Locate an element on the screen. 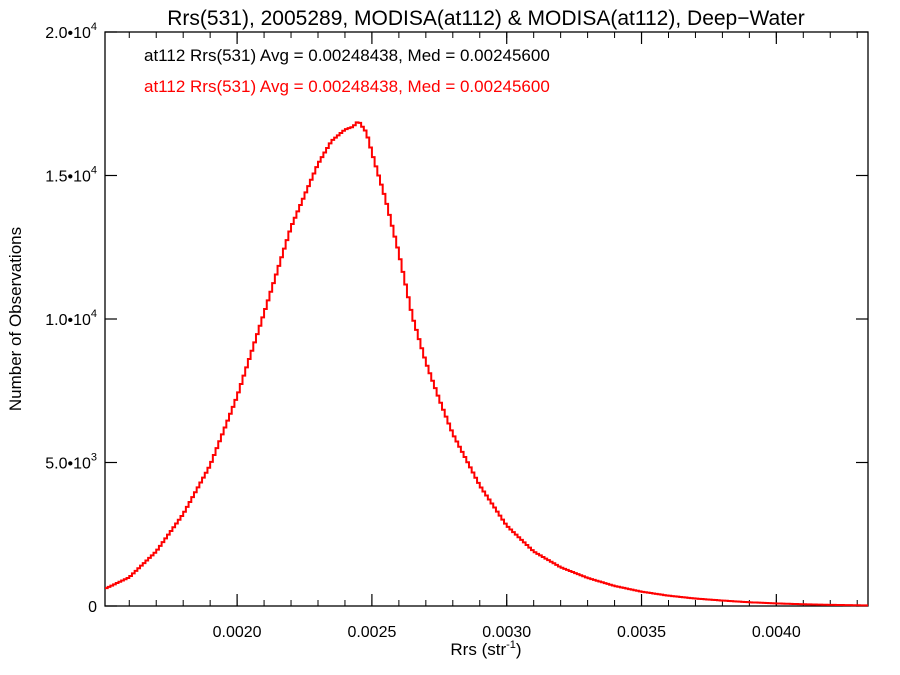 The image size is (900, 675). y-tick-label-base: 0 is located at coordinates (92, 607).